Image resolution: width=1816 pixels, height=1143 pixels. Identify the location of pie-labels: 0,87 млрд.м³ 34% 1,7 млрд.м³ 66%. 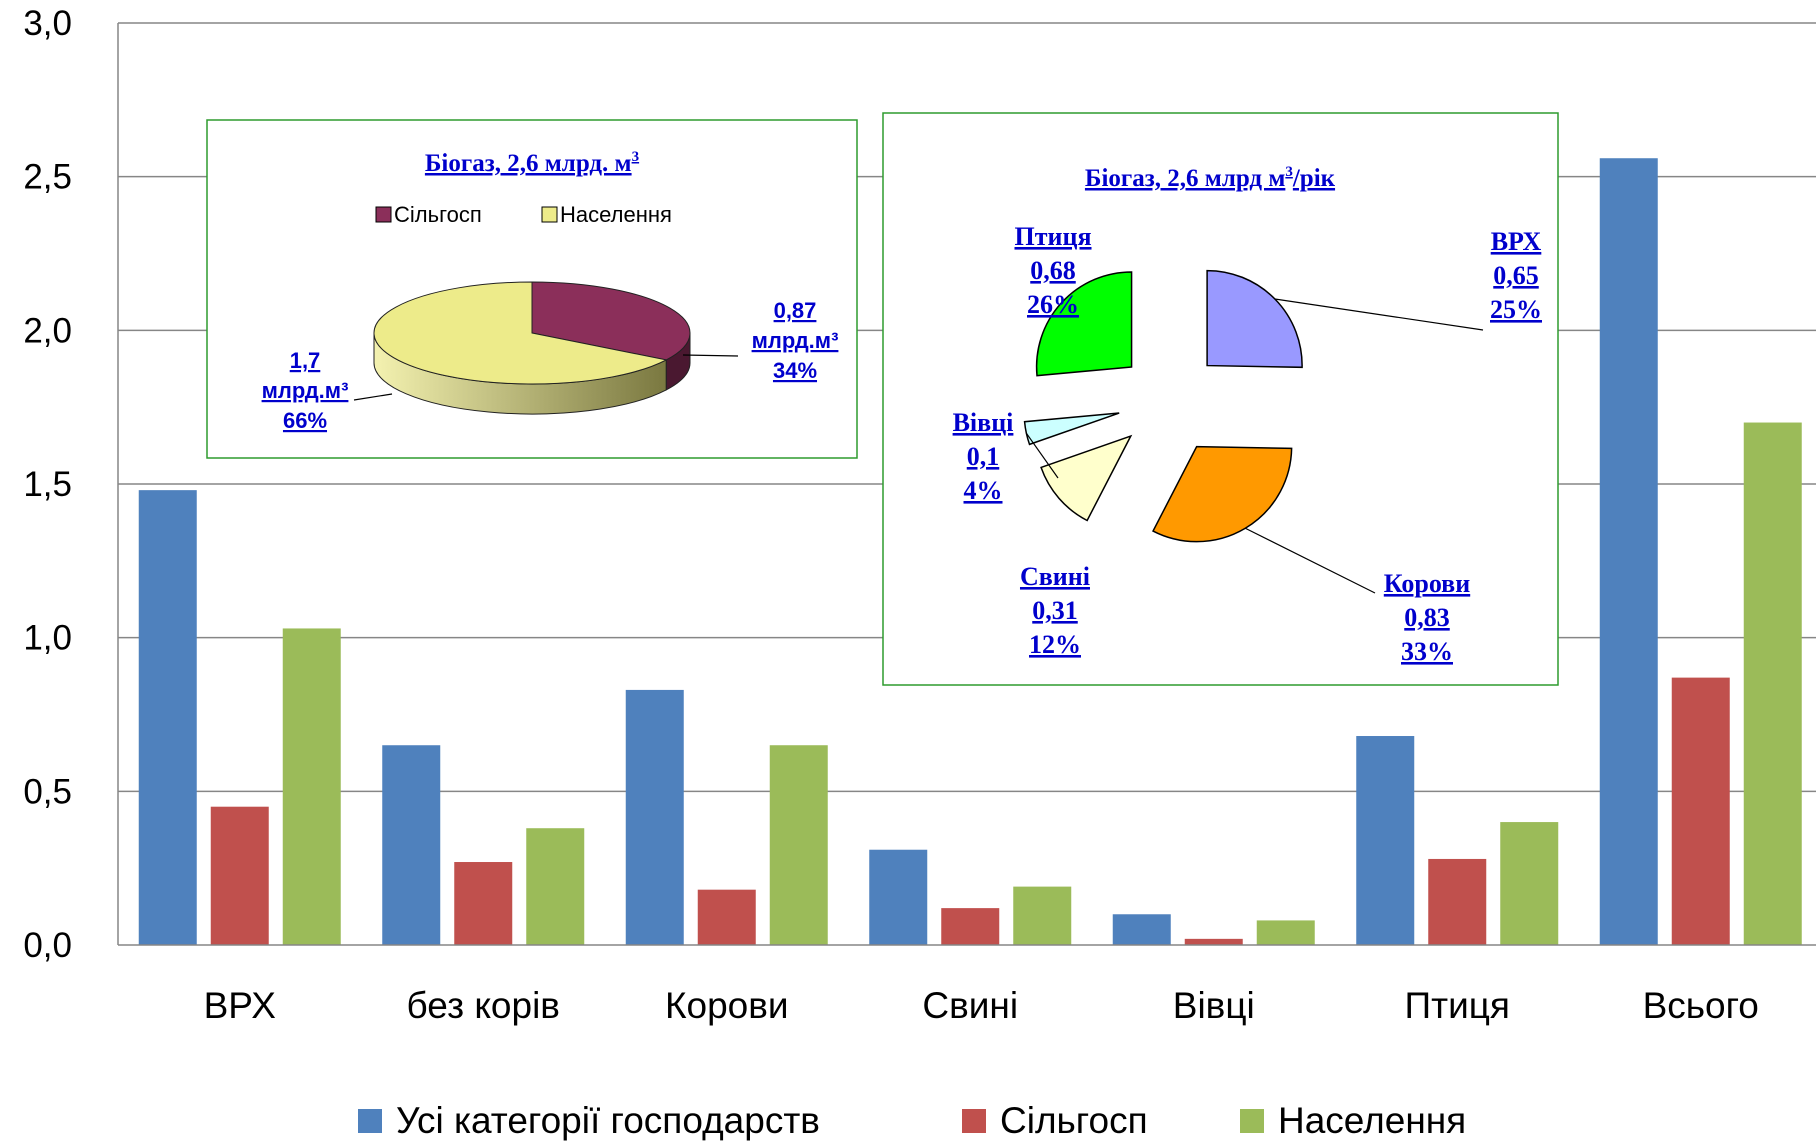
(550, 365).